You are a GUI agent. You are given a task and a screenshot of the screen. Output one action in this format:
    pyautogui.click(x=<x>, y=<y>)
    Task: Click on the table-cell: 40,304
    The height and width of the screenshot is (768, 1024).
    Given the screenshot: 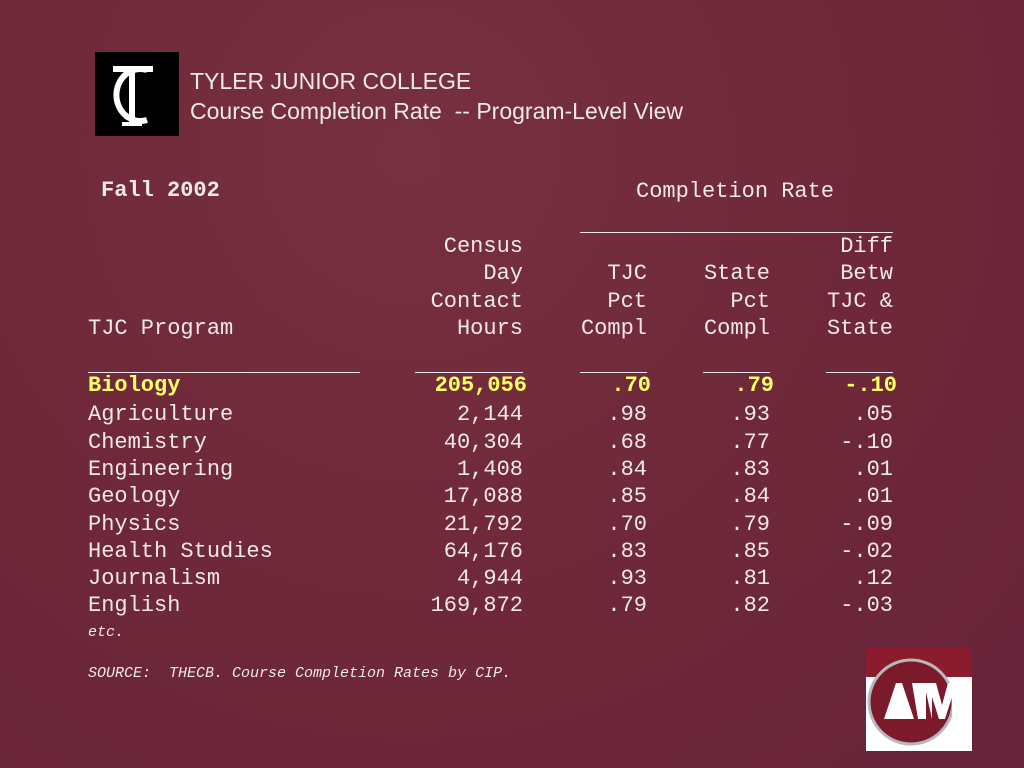 What is the action you would take?
    pyautogui.click(x=483, y=442)
    